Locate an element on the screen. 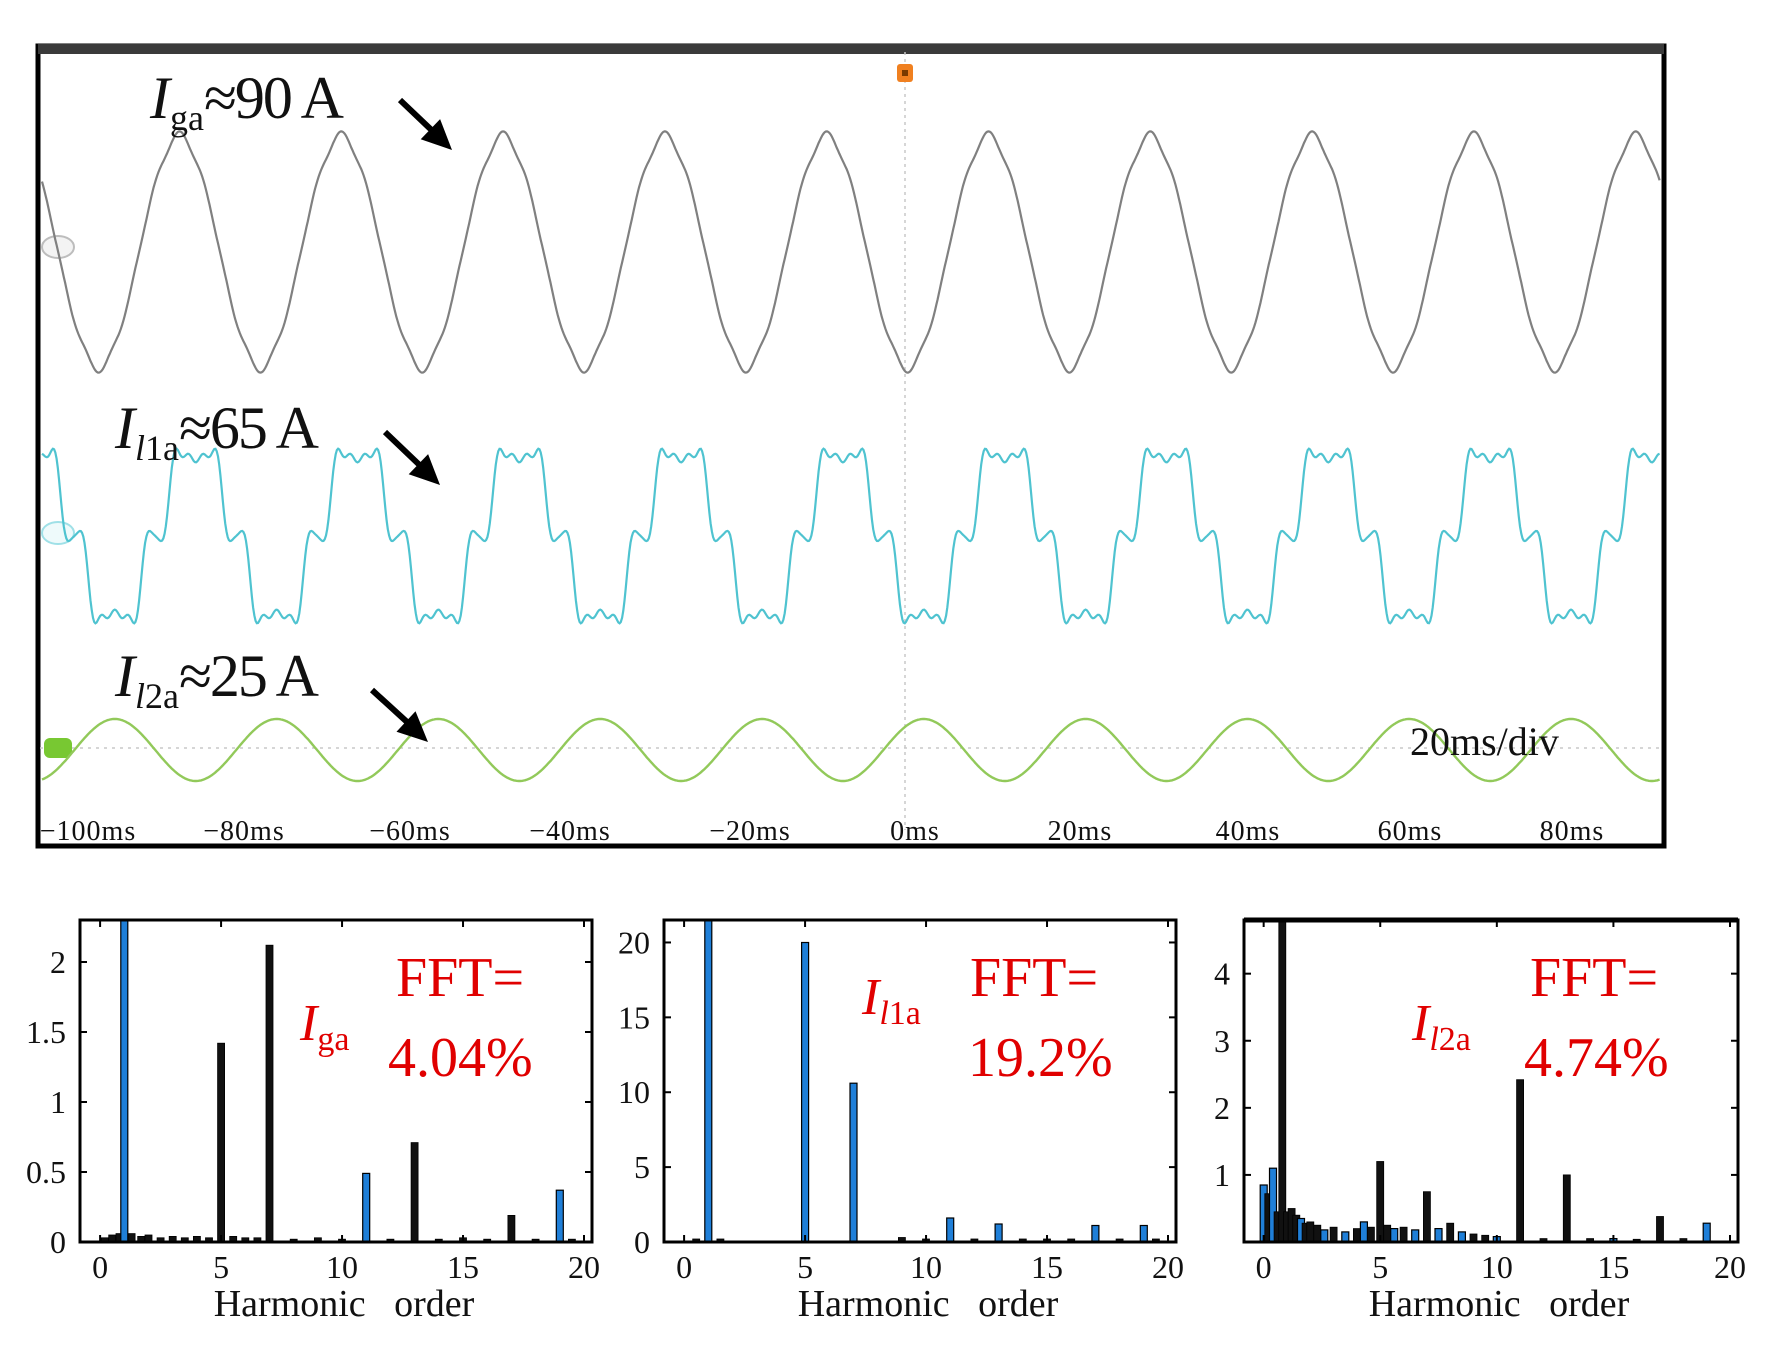  fft-ytick-label: 0 is located at coordinates (642, 1242).